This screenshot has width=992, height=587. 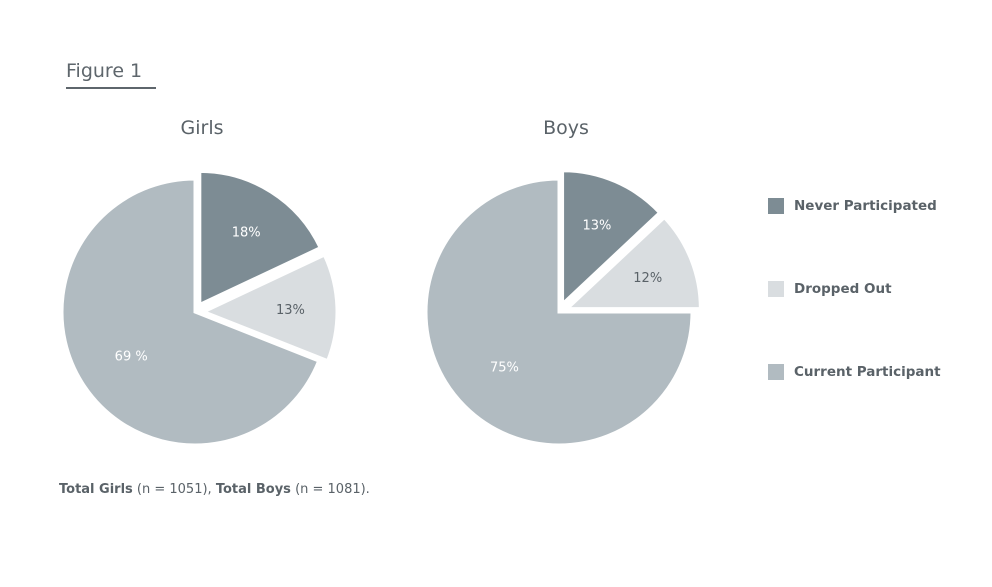 What do you see at coordinates (131, 356) in the screenshot?
I see `data-label-girls-current-participant: 69 %` at bounding box center [131, 356].